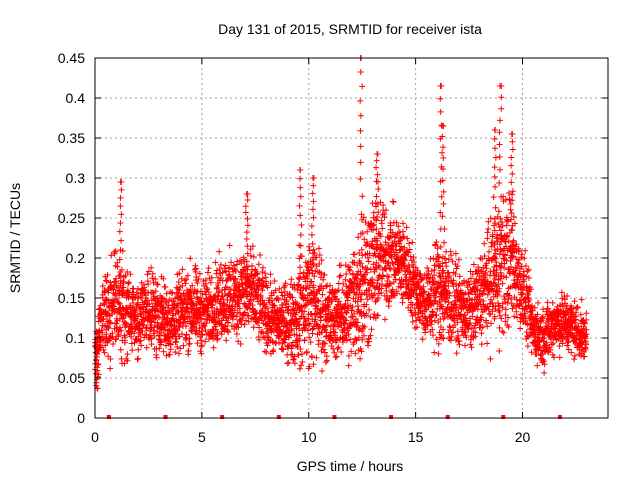 The image size is (640, 480). I want to click on x-tick-label: 0, so click(95, 437).